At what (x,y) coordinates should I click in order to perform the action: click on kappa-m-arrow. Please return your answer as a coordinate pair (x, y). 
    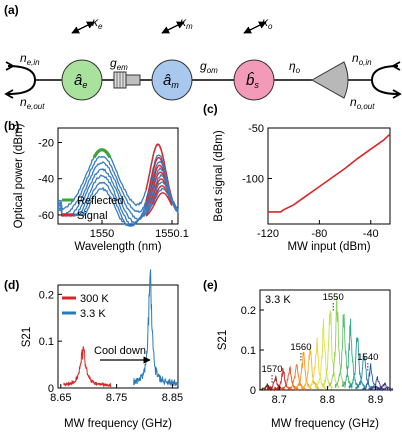
    Looking at the image, I should click on (173, 27).